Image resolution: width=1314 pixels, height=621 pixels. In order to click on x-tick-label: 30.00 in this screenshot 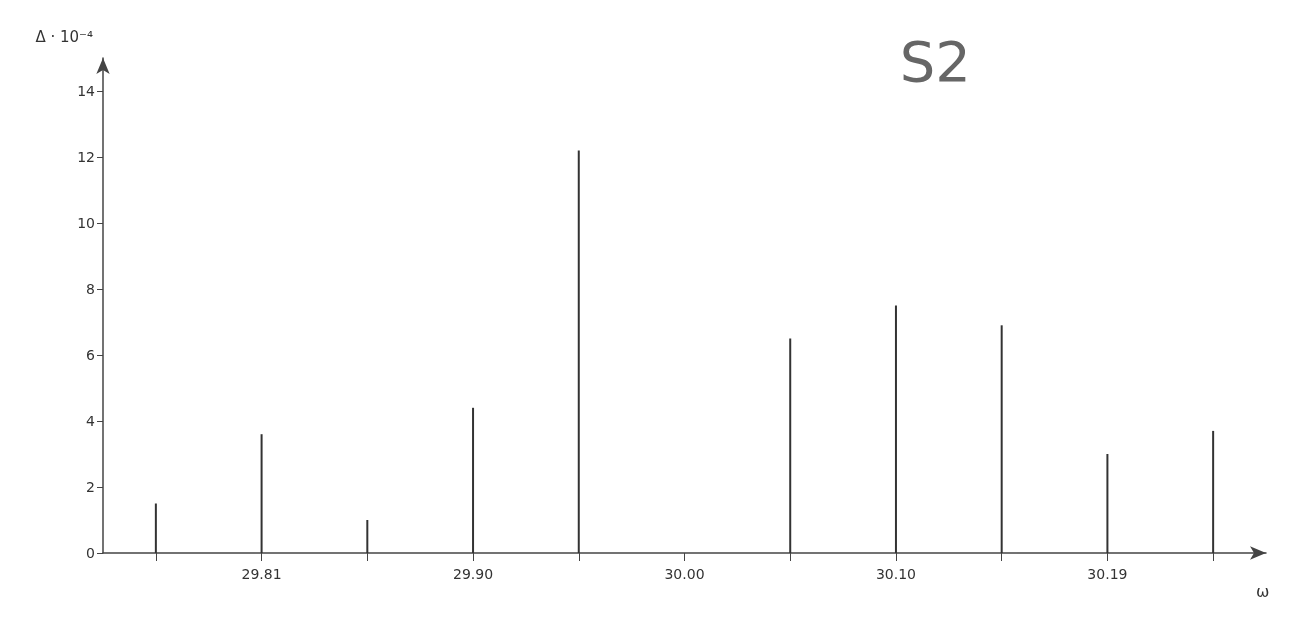, I will do `click(684, 574)`.